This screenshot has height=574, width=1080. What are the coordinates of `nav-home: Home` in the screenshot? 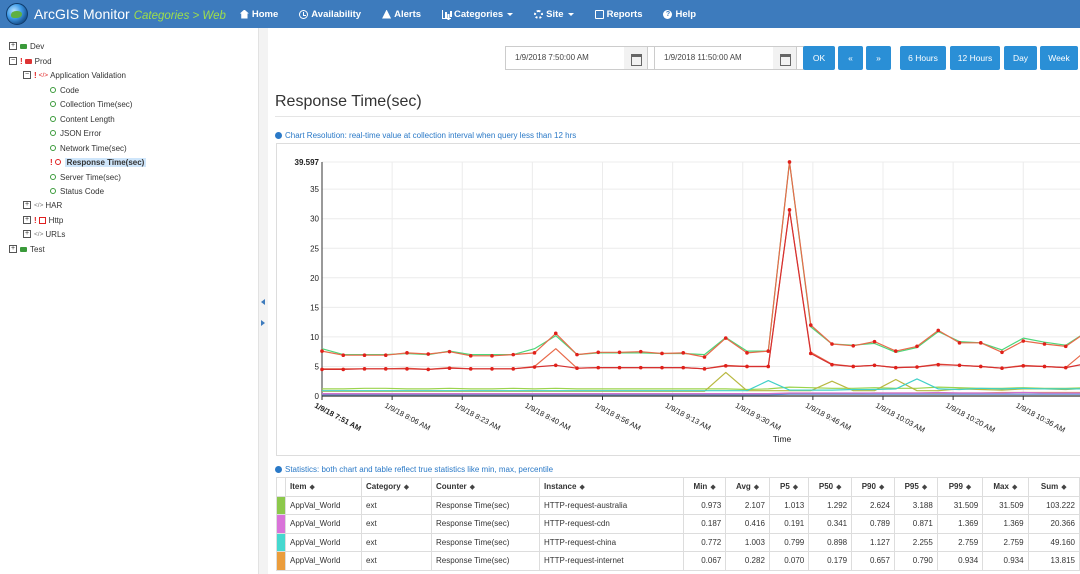 It's located at (258, 14).